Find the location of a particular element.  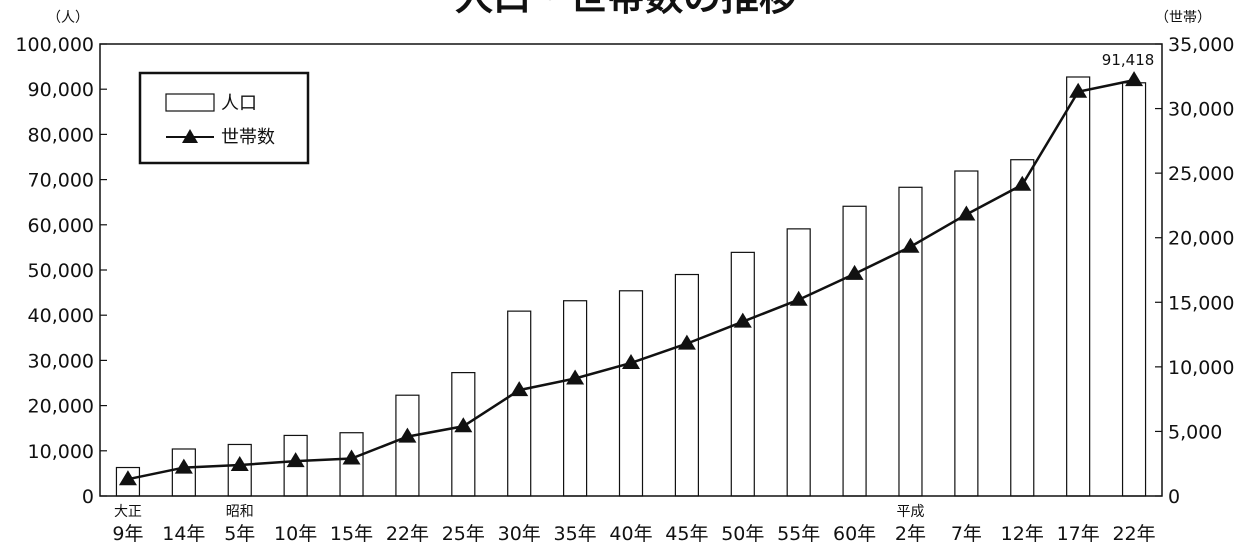

left-axis-unit: （人） is located at coordinates (68, 18).